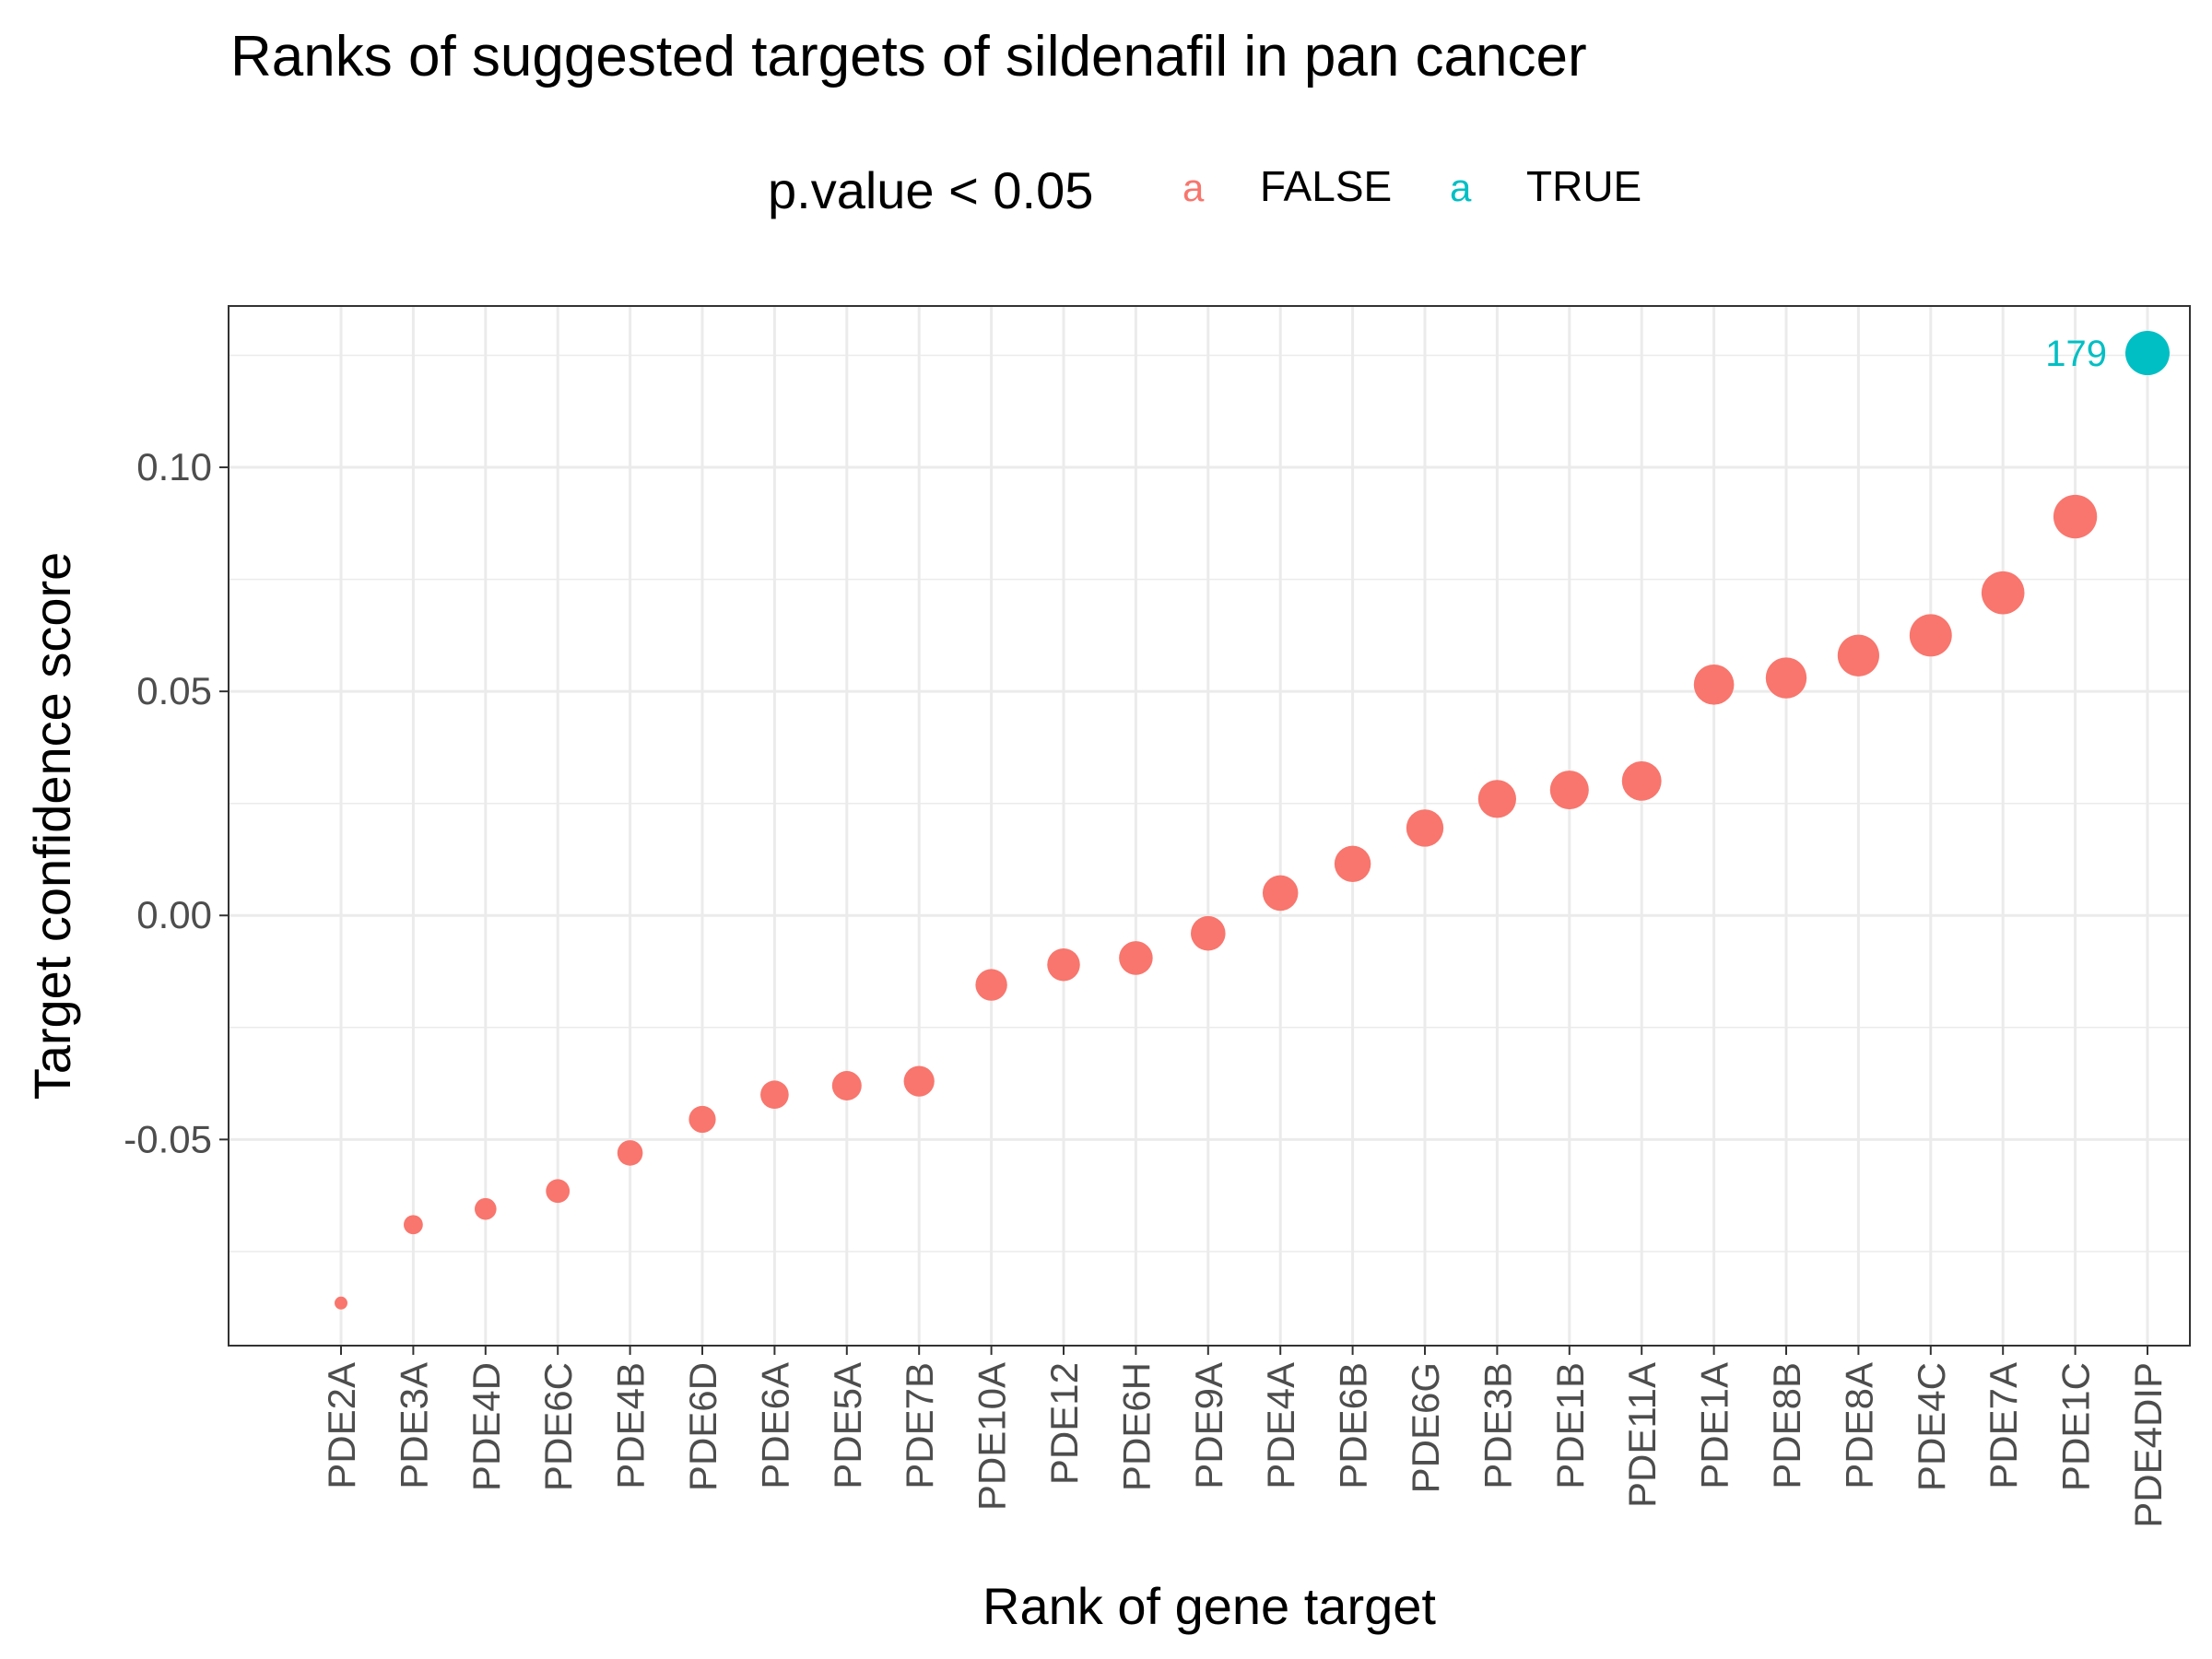 The width and height of the screenshot is (2212, 1659). What do you see at coordinates (1497, 1425) in the screenshot?
I see `x-tick-label: PDE3B` at bounding box center [1497, 1425].